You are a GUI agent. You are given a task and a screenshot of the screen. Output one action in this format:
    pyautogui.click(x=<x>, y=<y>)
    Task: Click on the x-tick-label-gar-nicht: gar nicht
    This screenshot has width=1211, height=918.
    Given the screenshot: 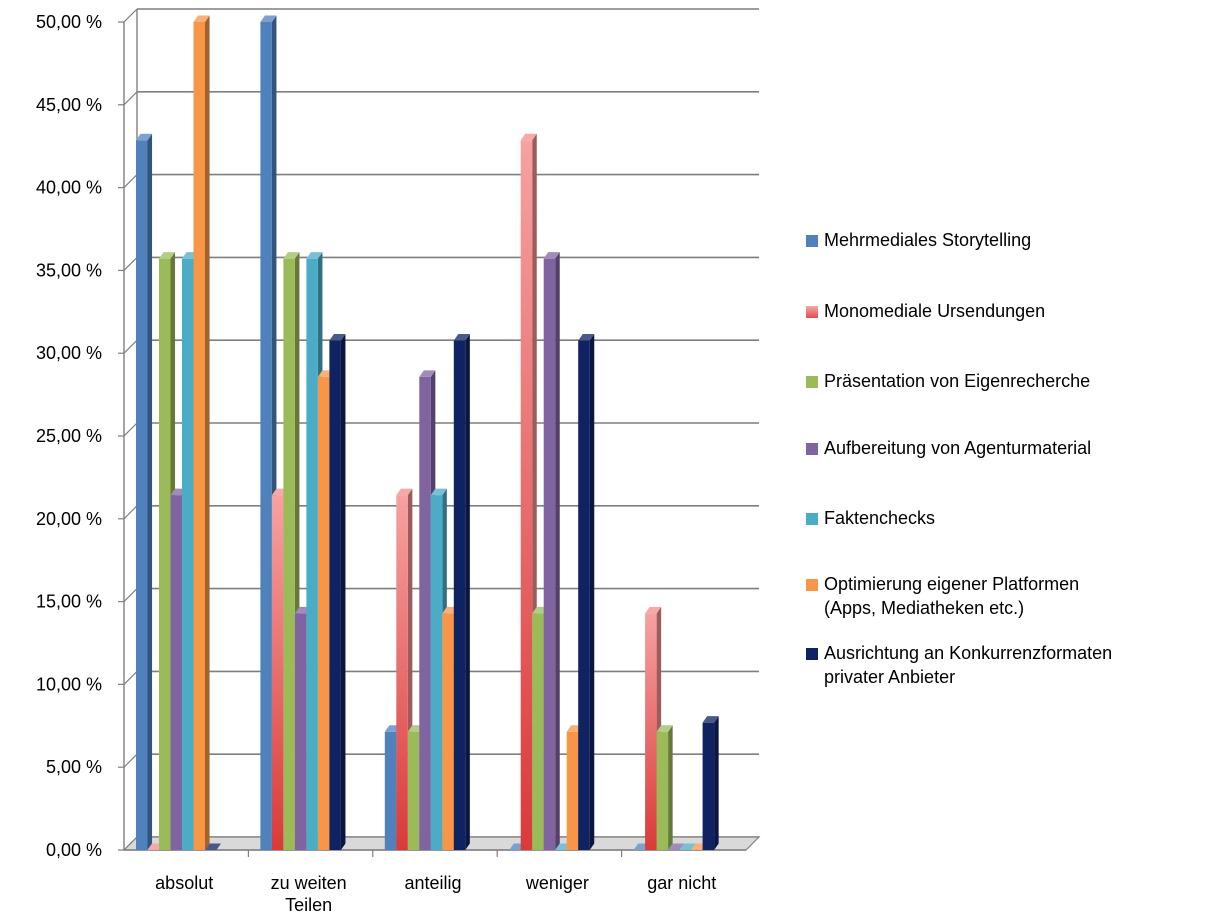 What is the action you would take?
    pyautogui.click(x=681, y=883)
    